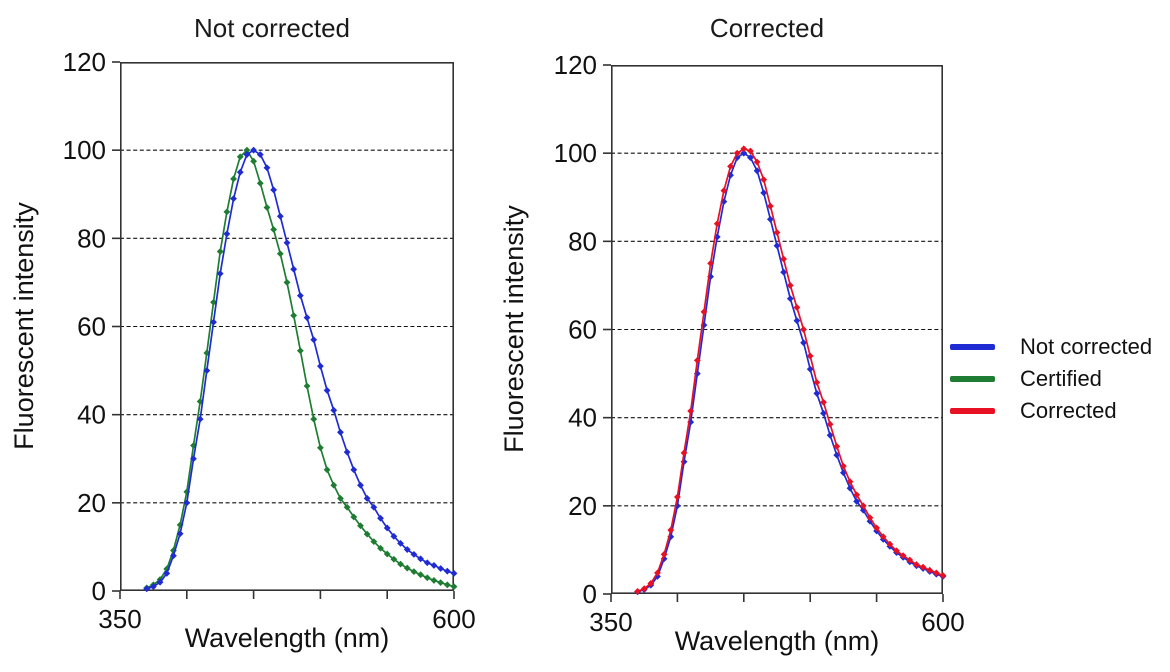  What do you see at coordinates (777, 641) in the screenshot?
I see `x-axis-title-right: Wavelength (nm)` at bounding box center [777, 641].